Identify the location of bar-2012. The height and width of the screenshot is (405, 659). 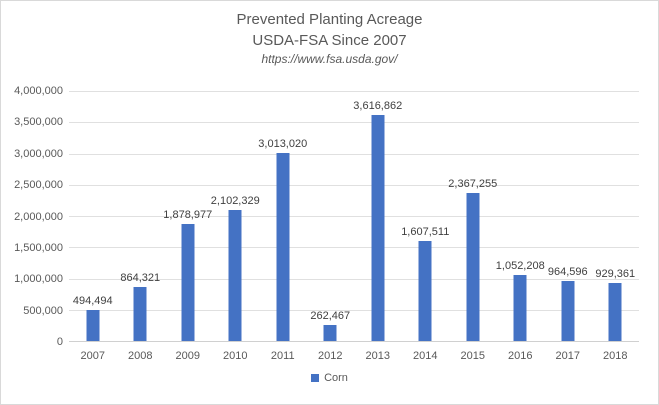
(330, 332).